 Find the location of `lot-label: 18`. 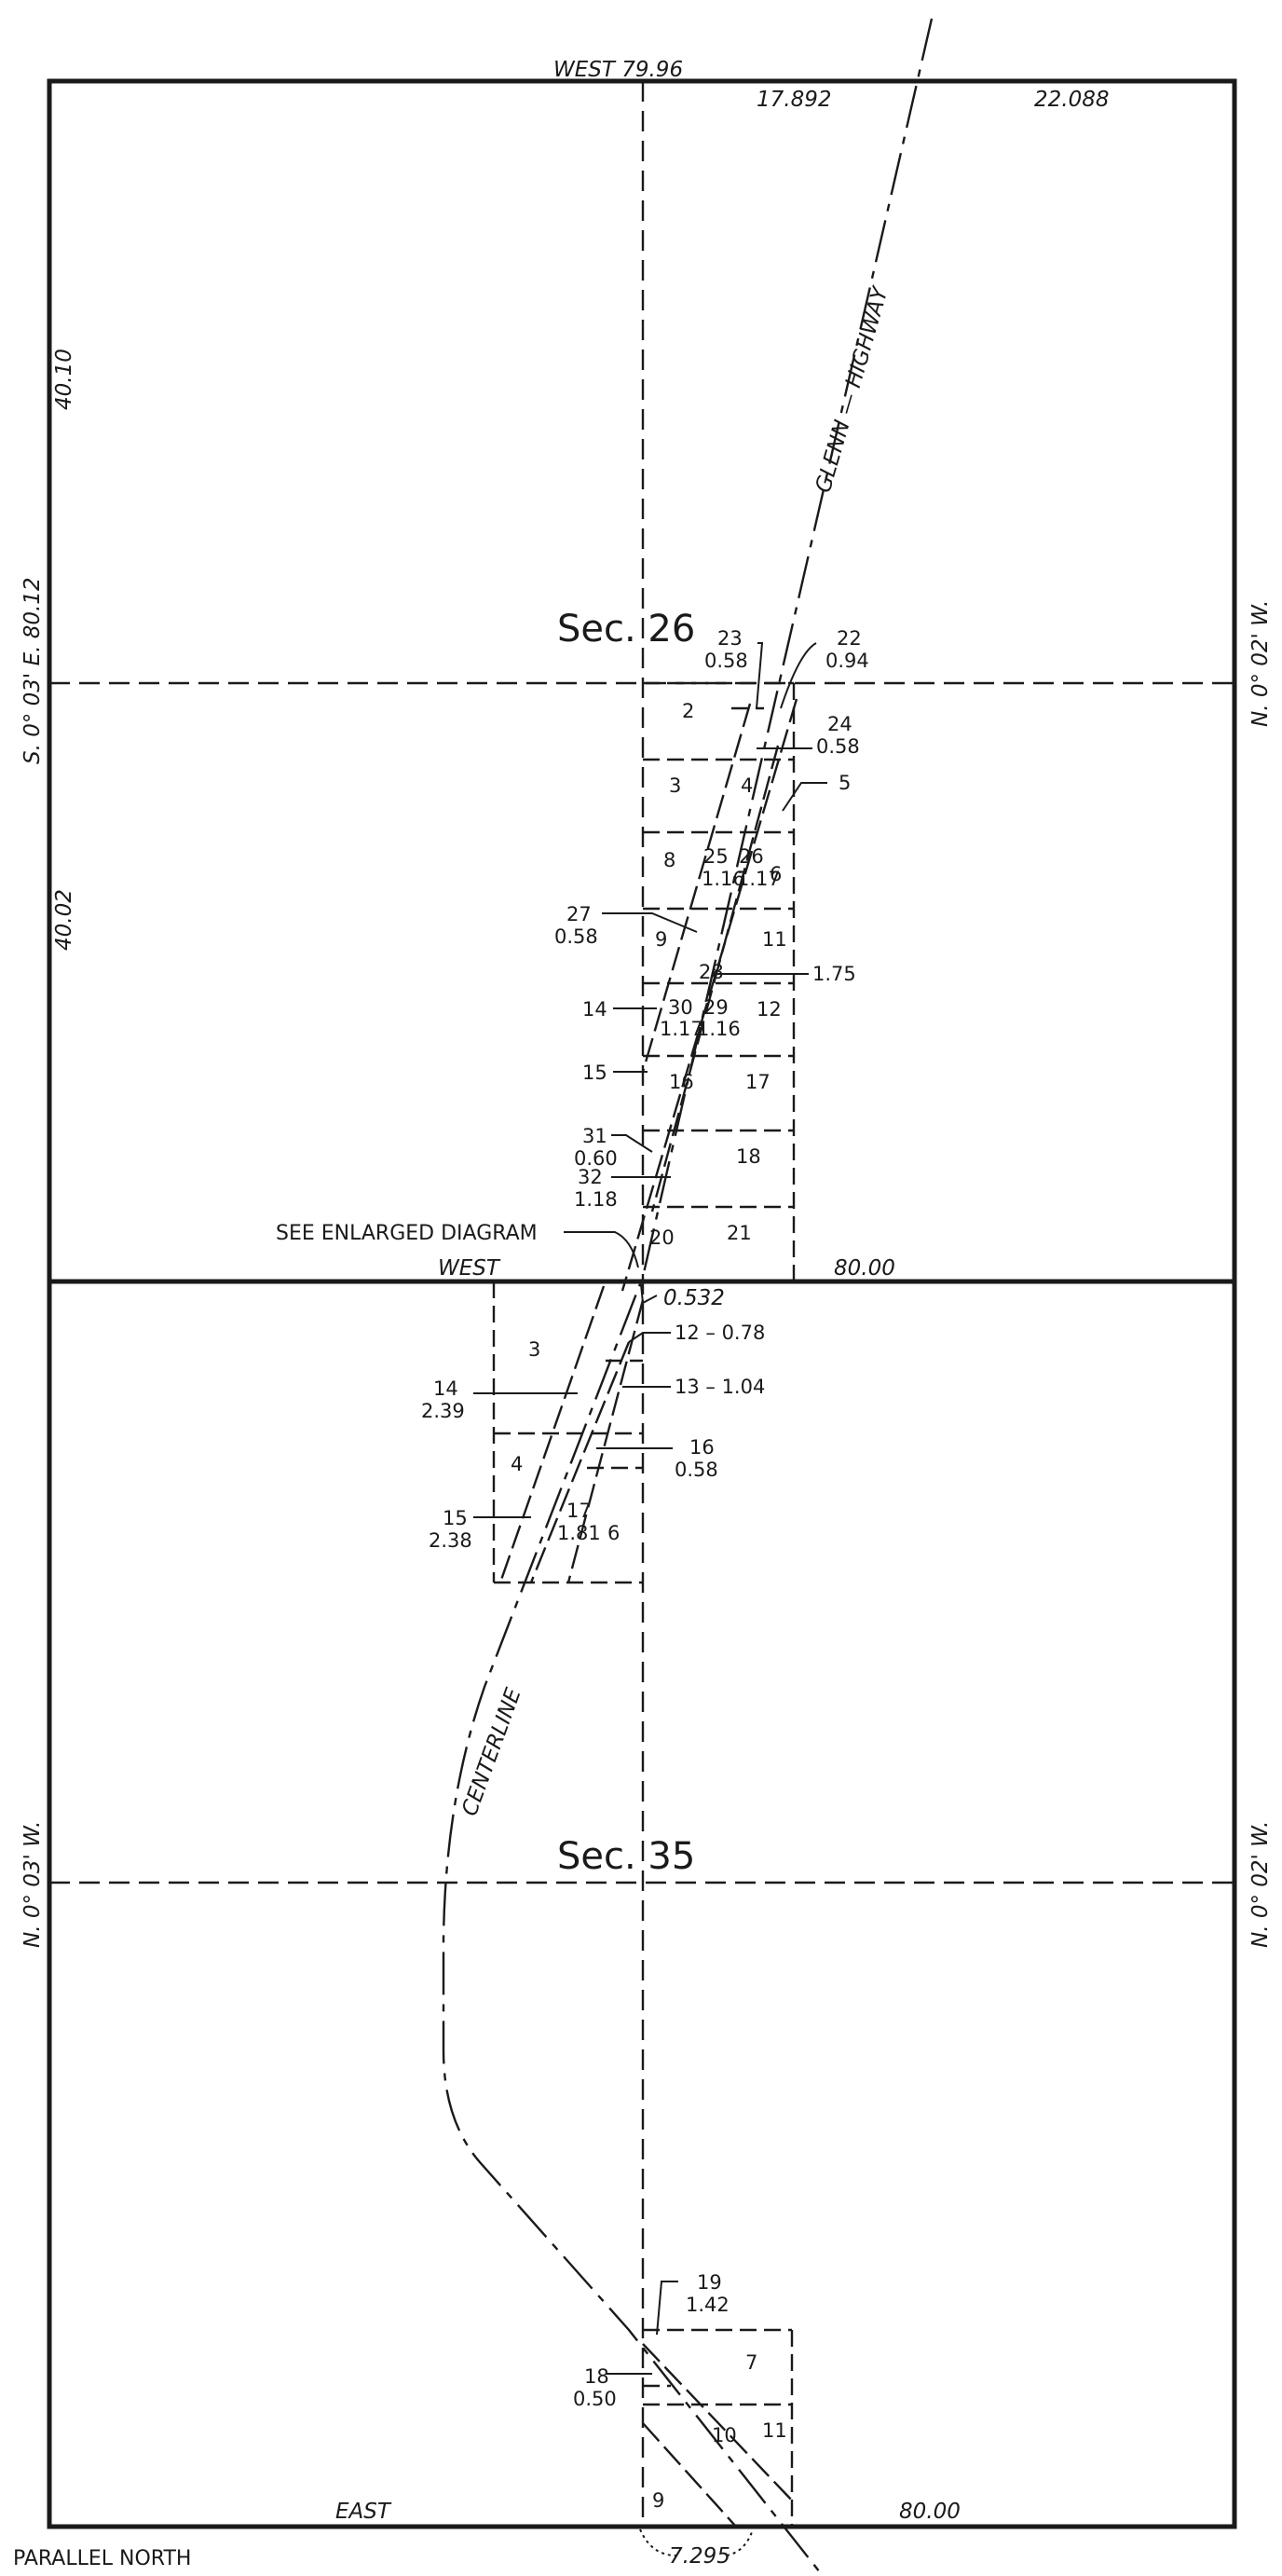

lot-label: 18 is located at coordinates (748, 1156).